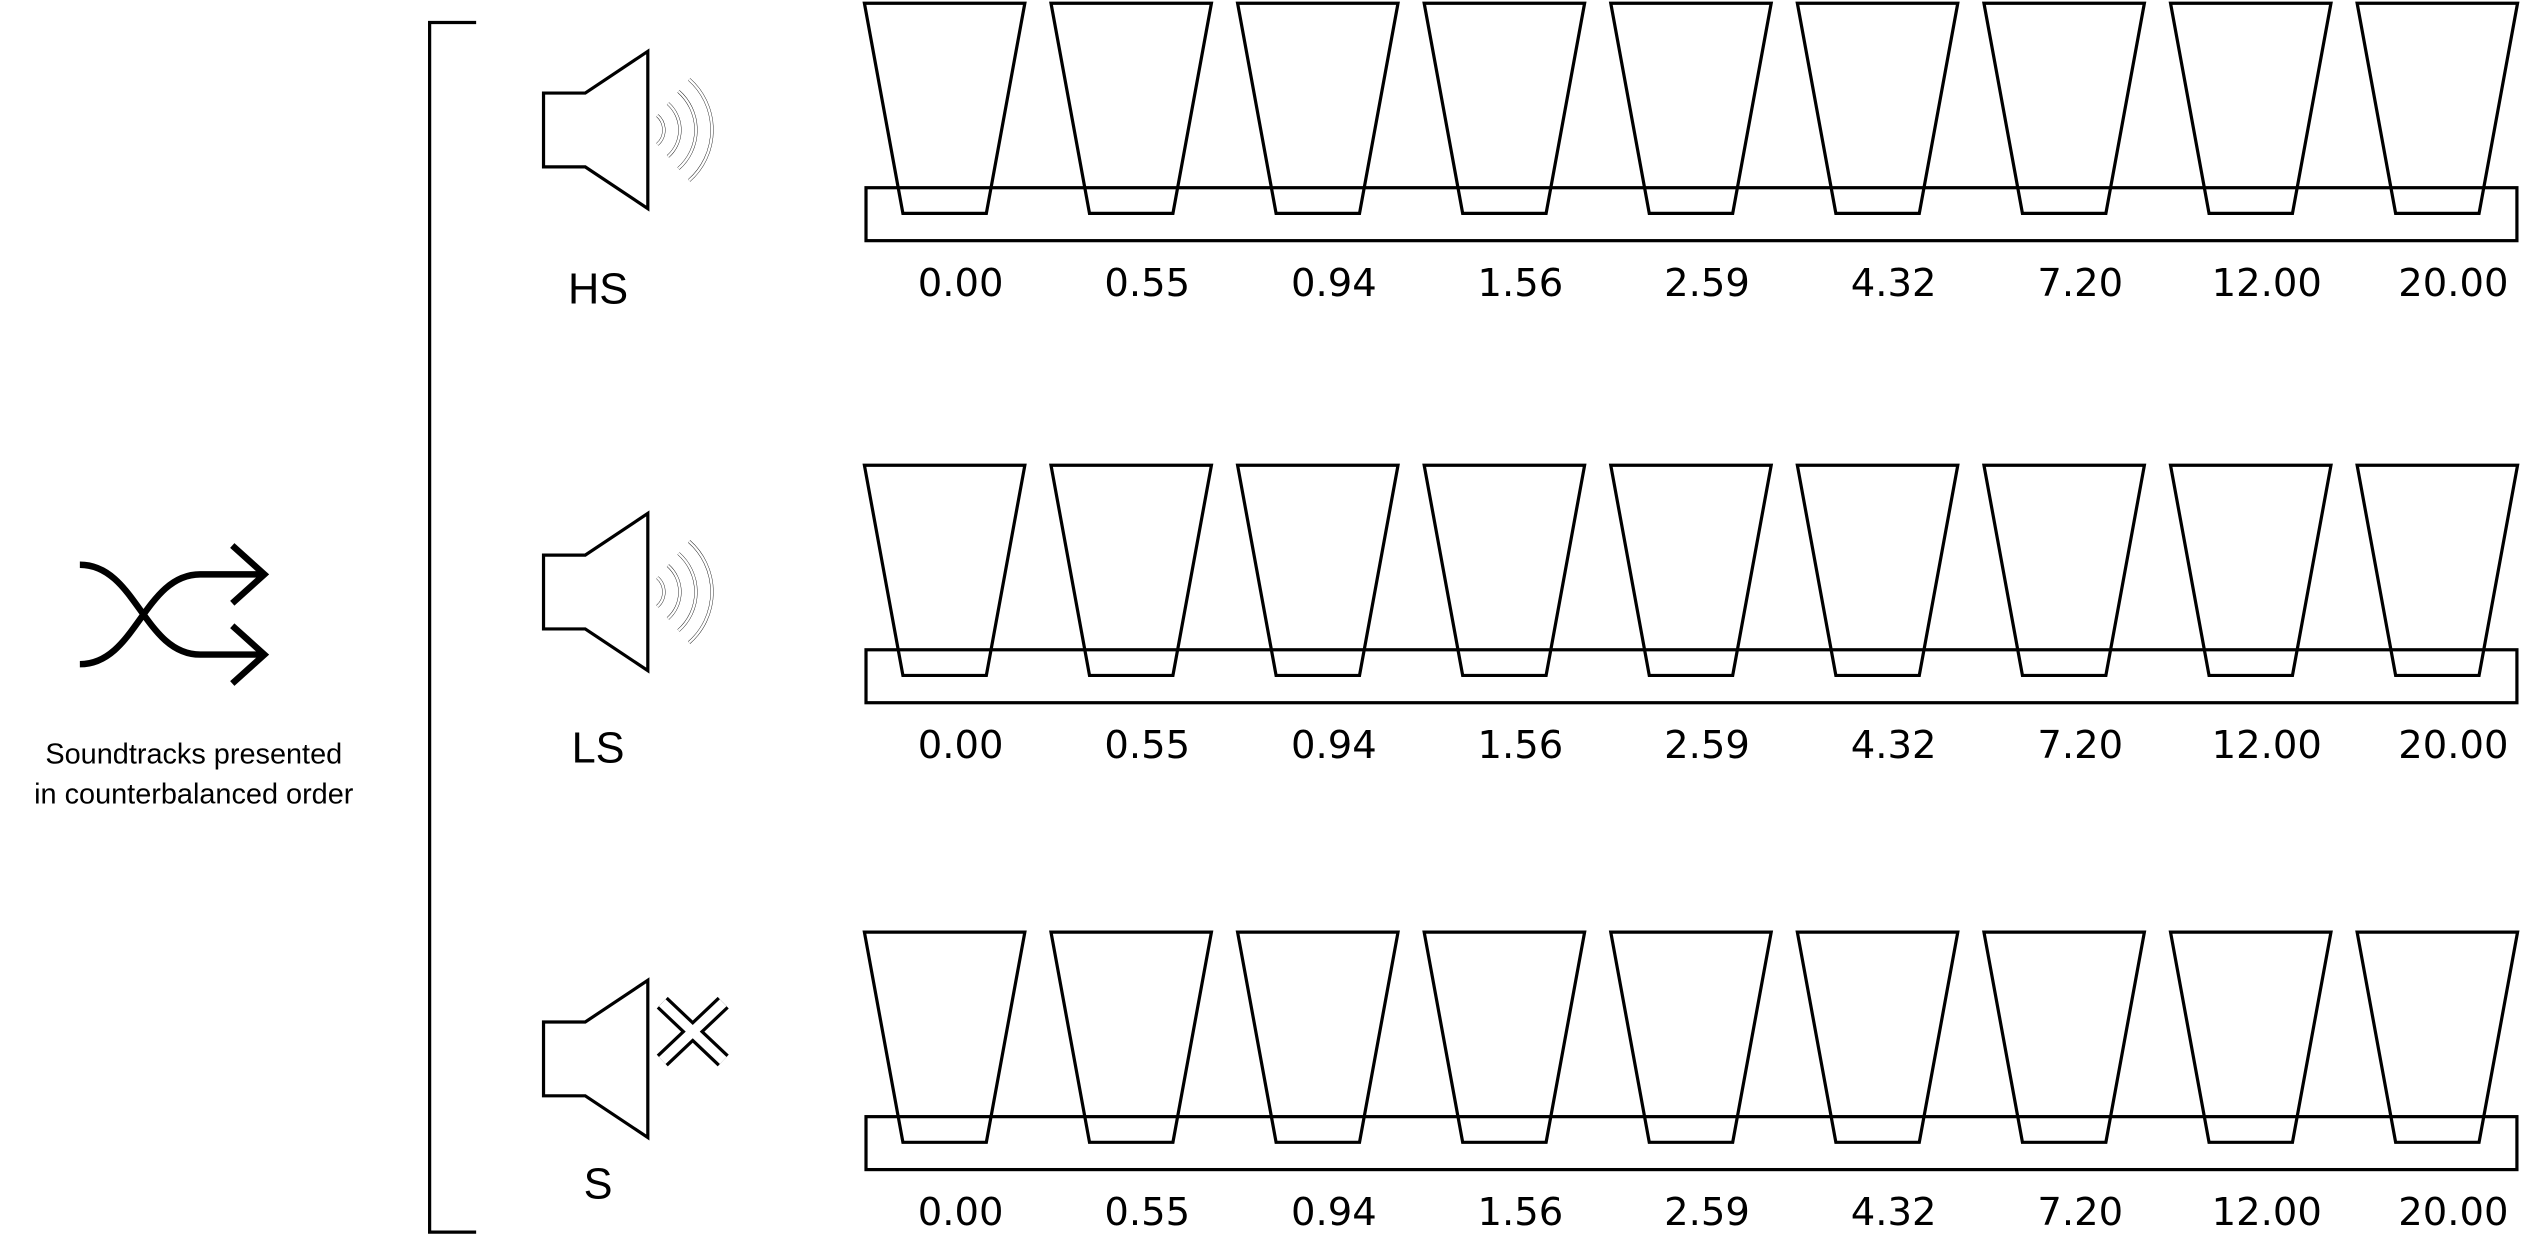 This screenshot has width=2531, height=1245. Describe the element at coordinates (598, 748) in the screenshot. I see `row-label: LS` at that location.